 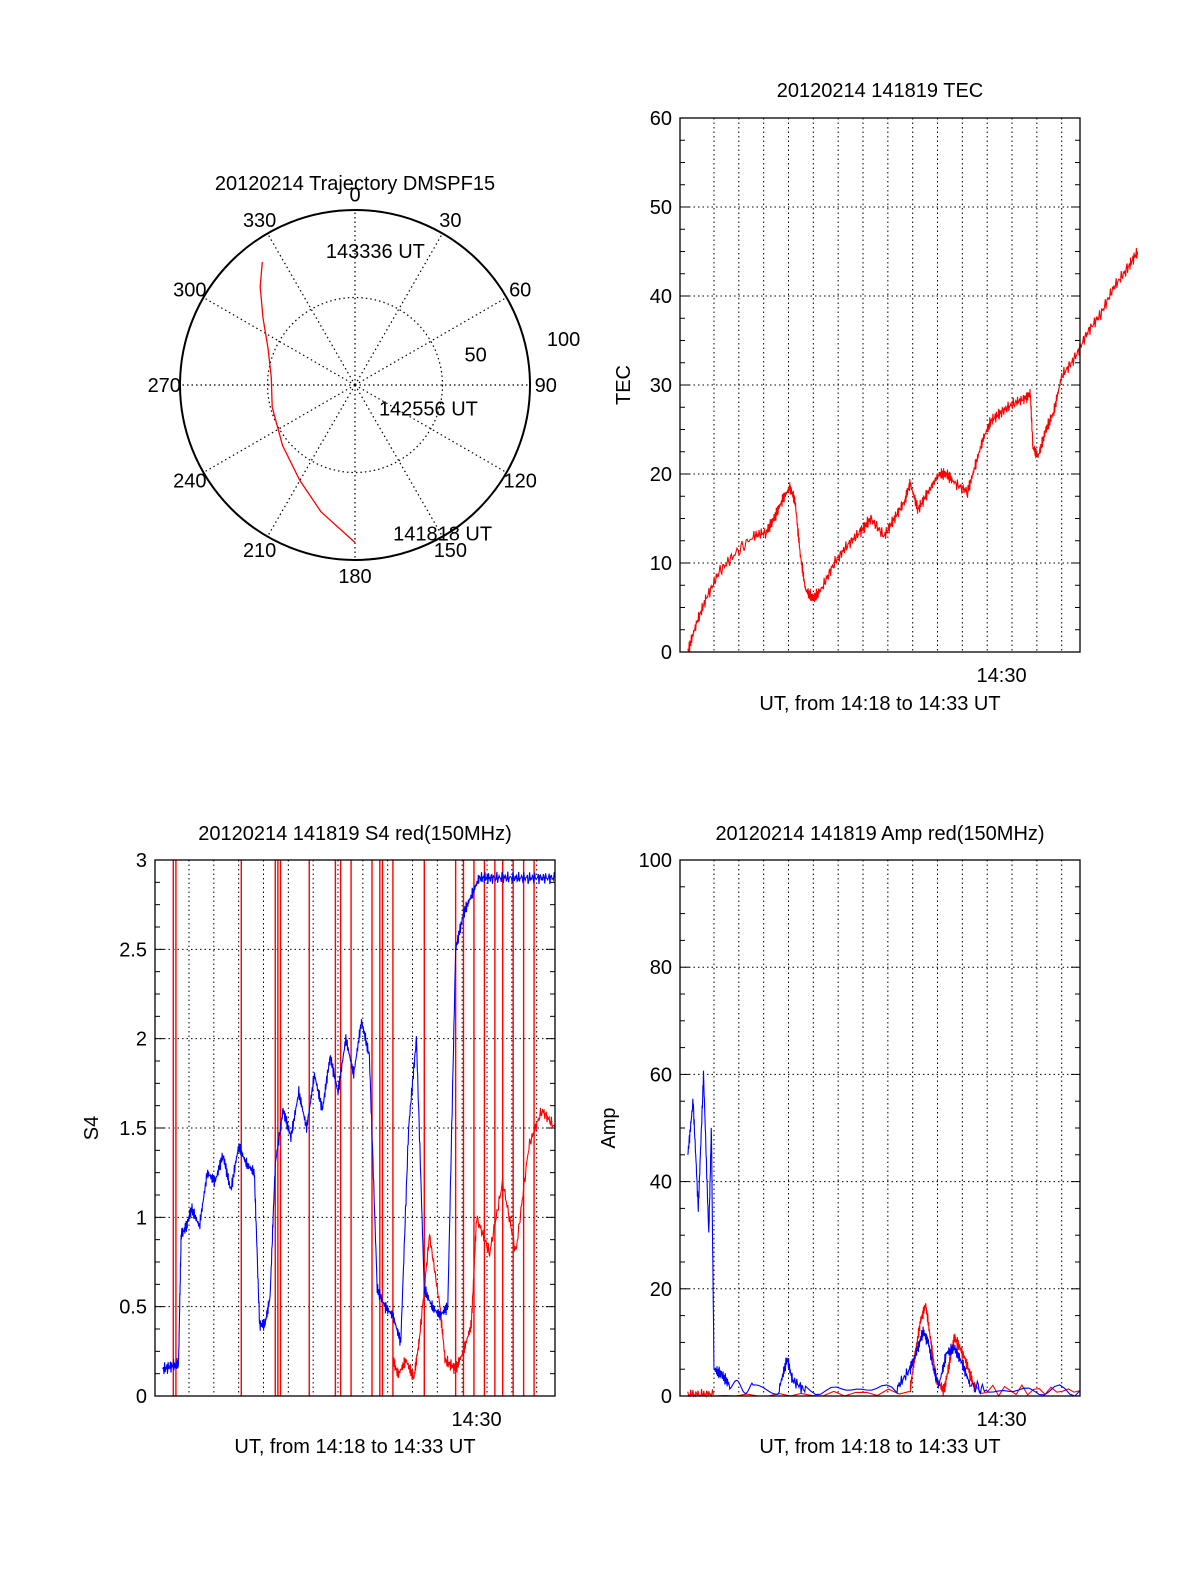 I want to click on polar-azimuth-label: 330, so click(x=259, y=221).